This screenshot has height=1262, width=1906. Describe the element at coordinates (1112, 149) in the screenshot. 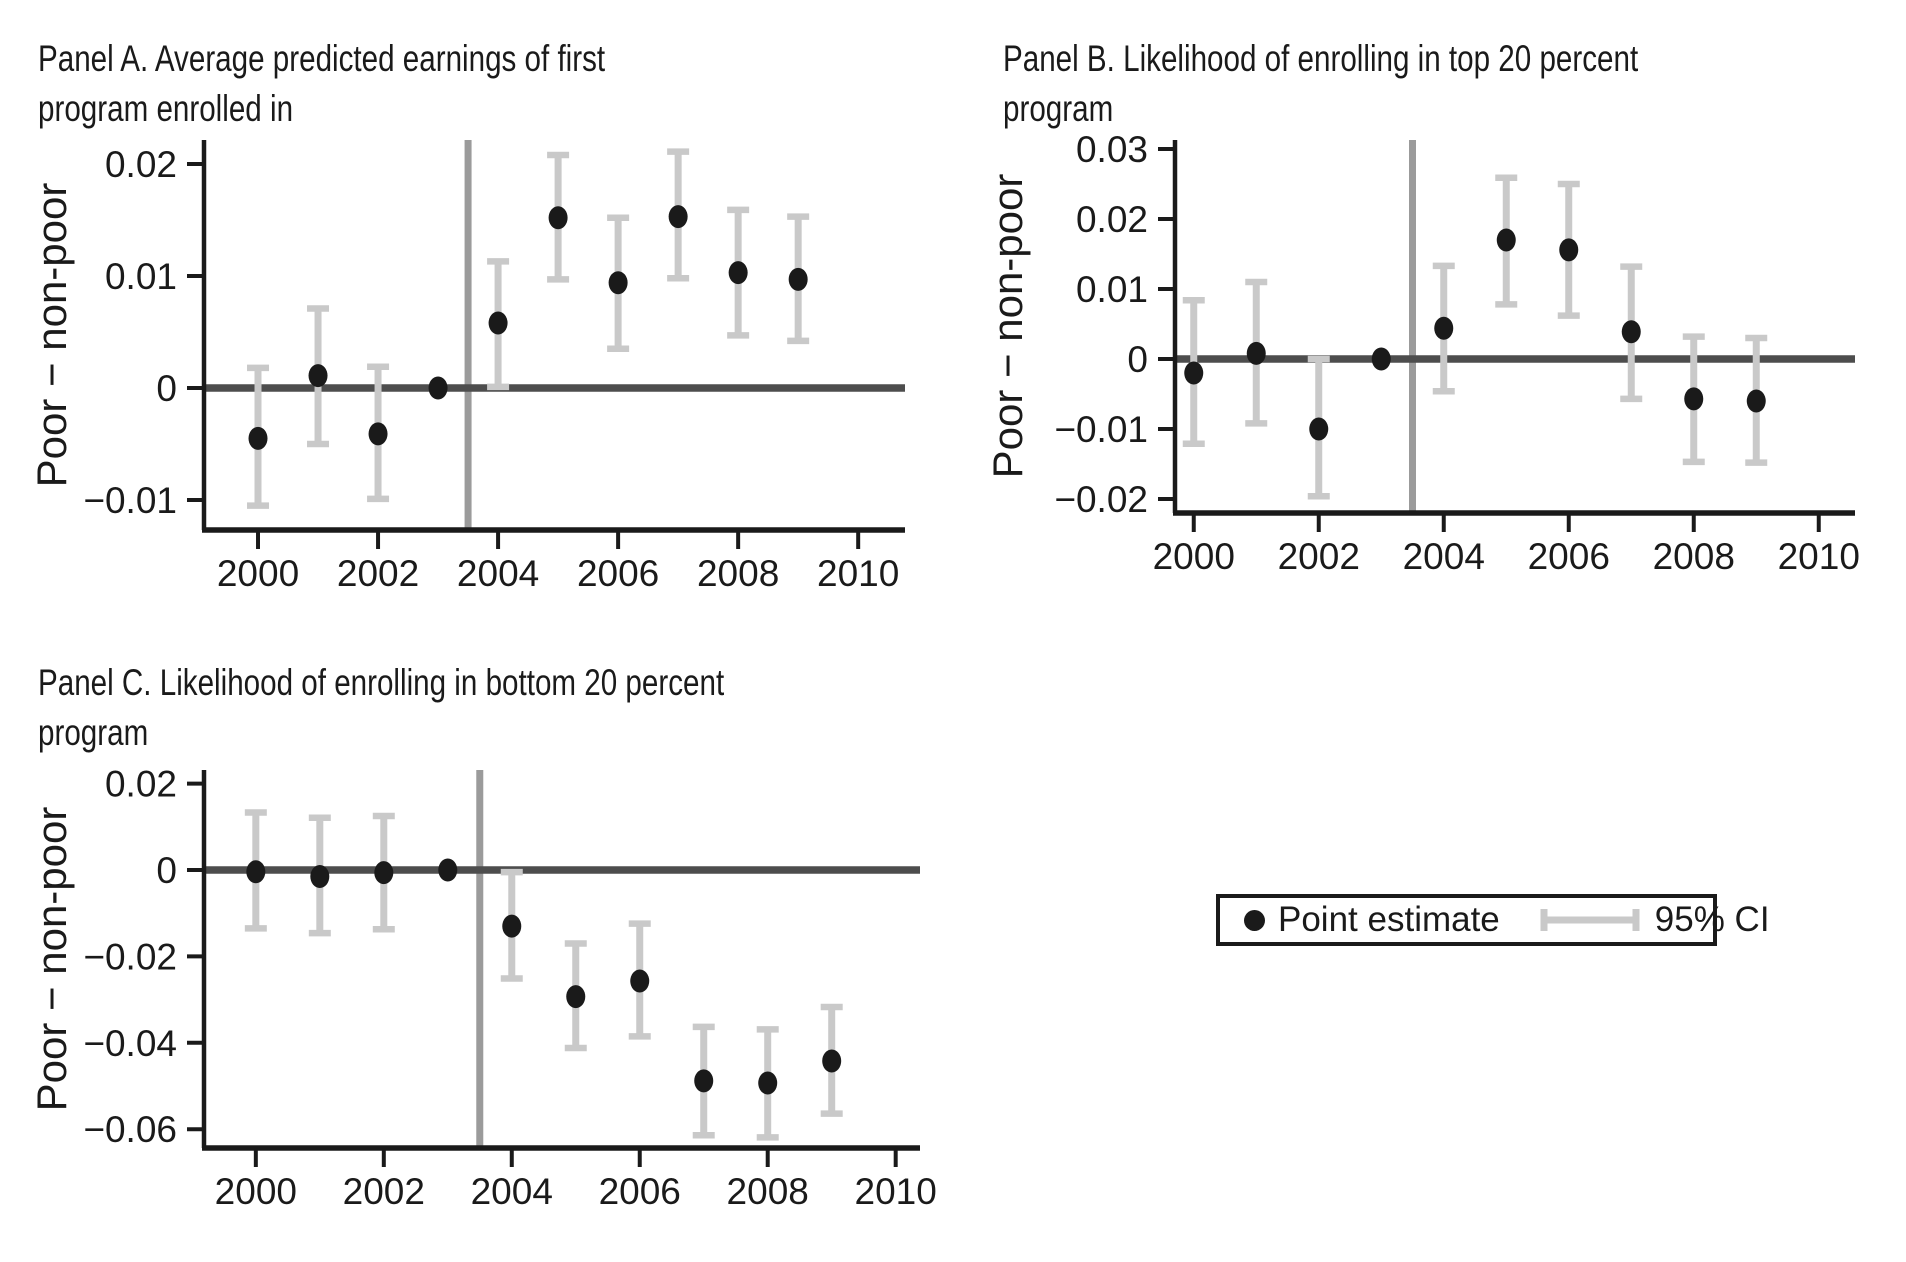

I see `y-tick-label: 0.03` at that location.